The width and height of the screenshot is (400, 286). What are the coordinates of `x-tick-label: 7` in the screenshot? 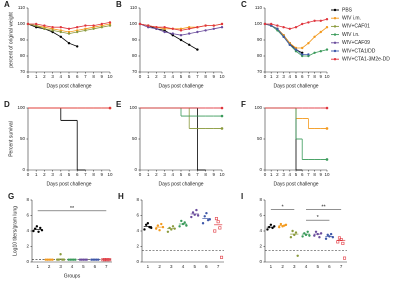 It's located at (85, 174).